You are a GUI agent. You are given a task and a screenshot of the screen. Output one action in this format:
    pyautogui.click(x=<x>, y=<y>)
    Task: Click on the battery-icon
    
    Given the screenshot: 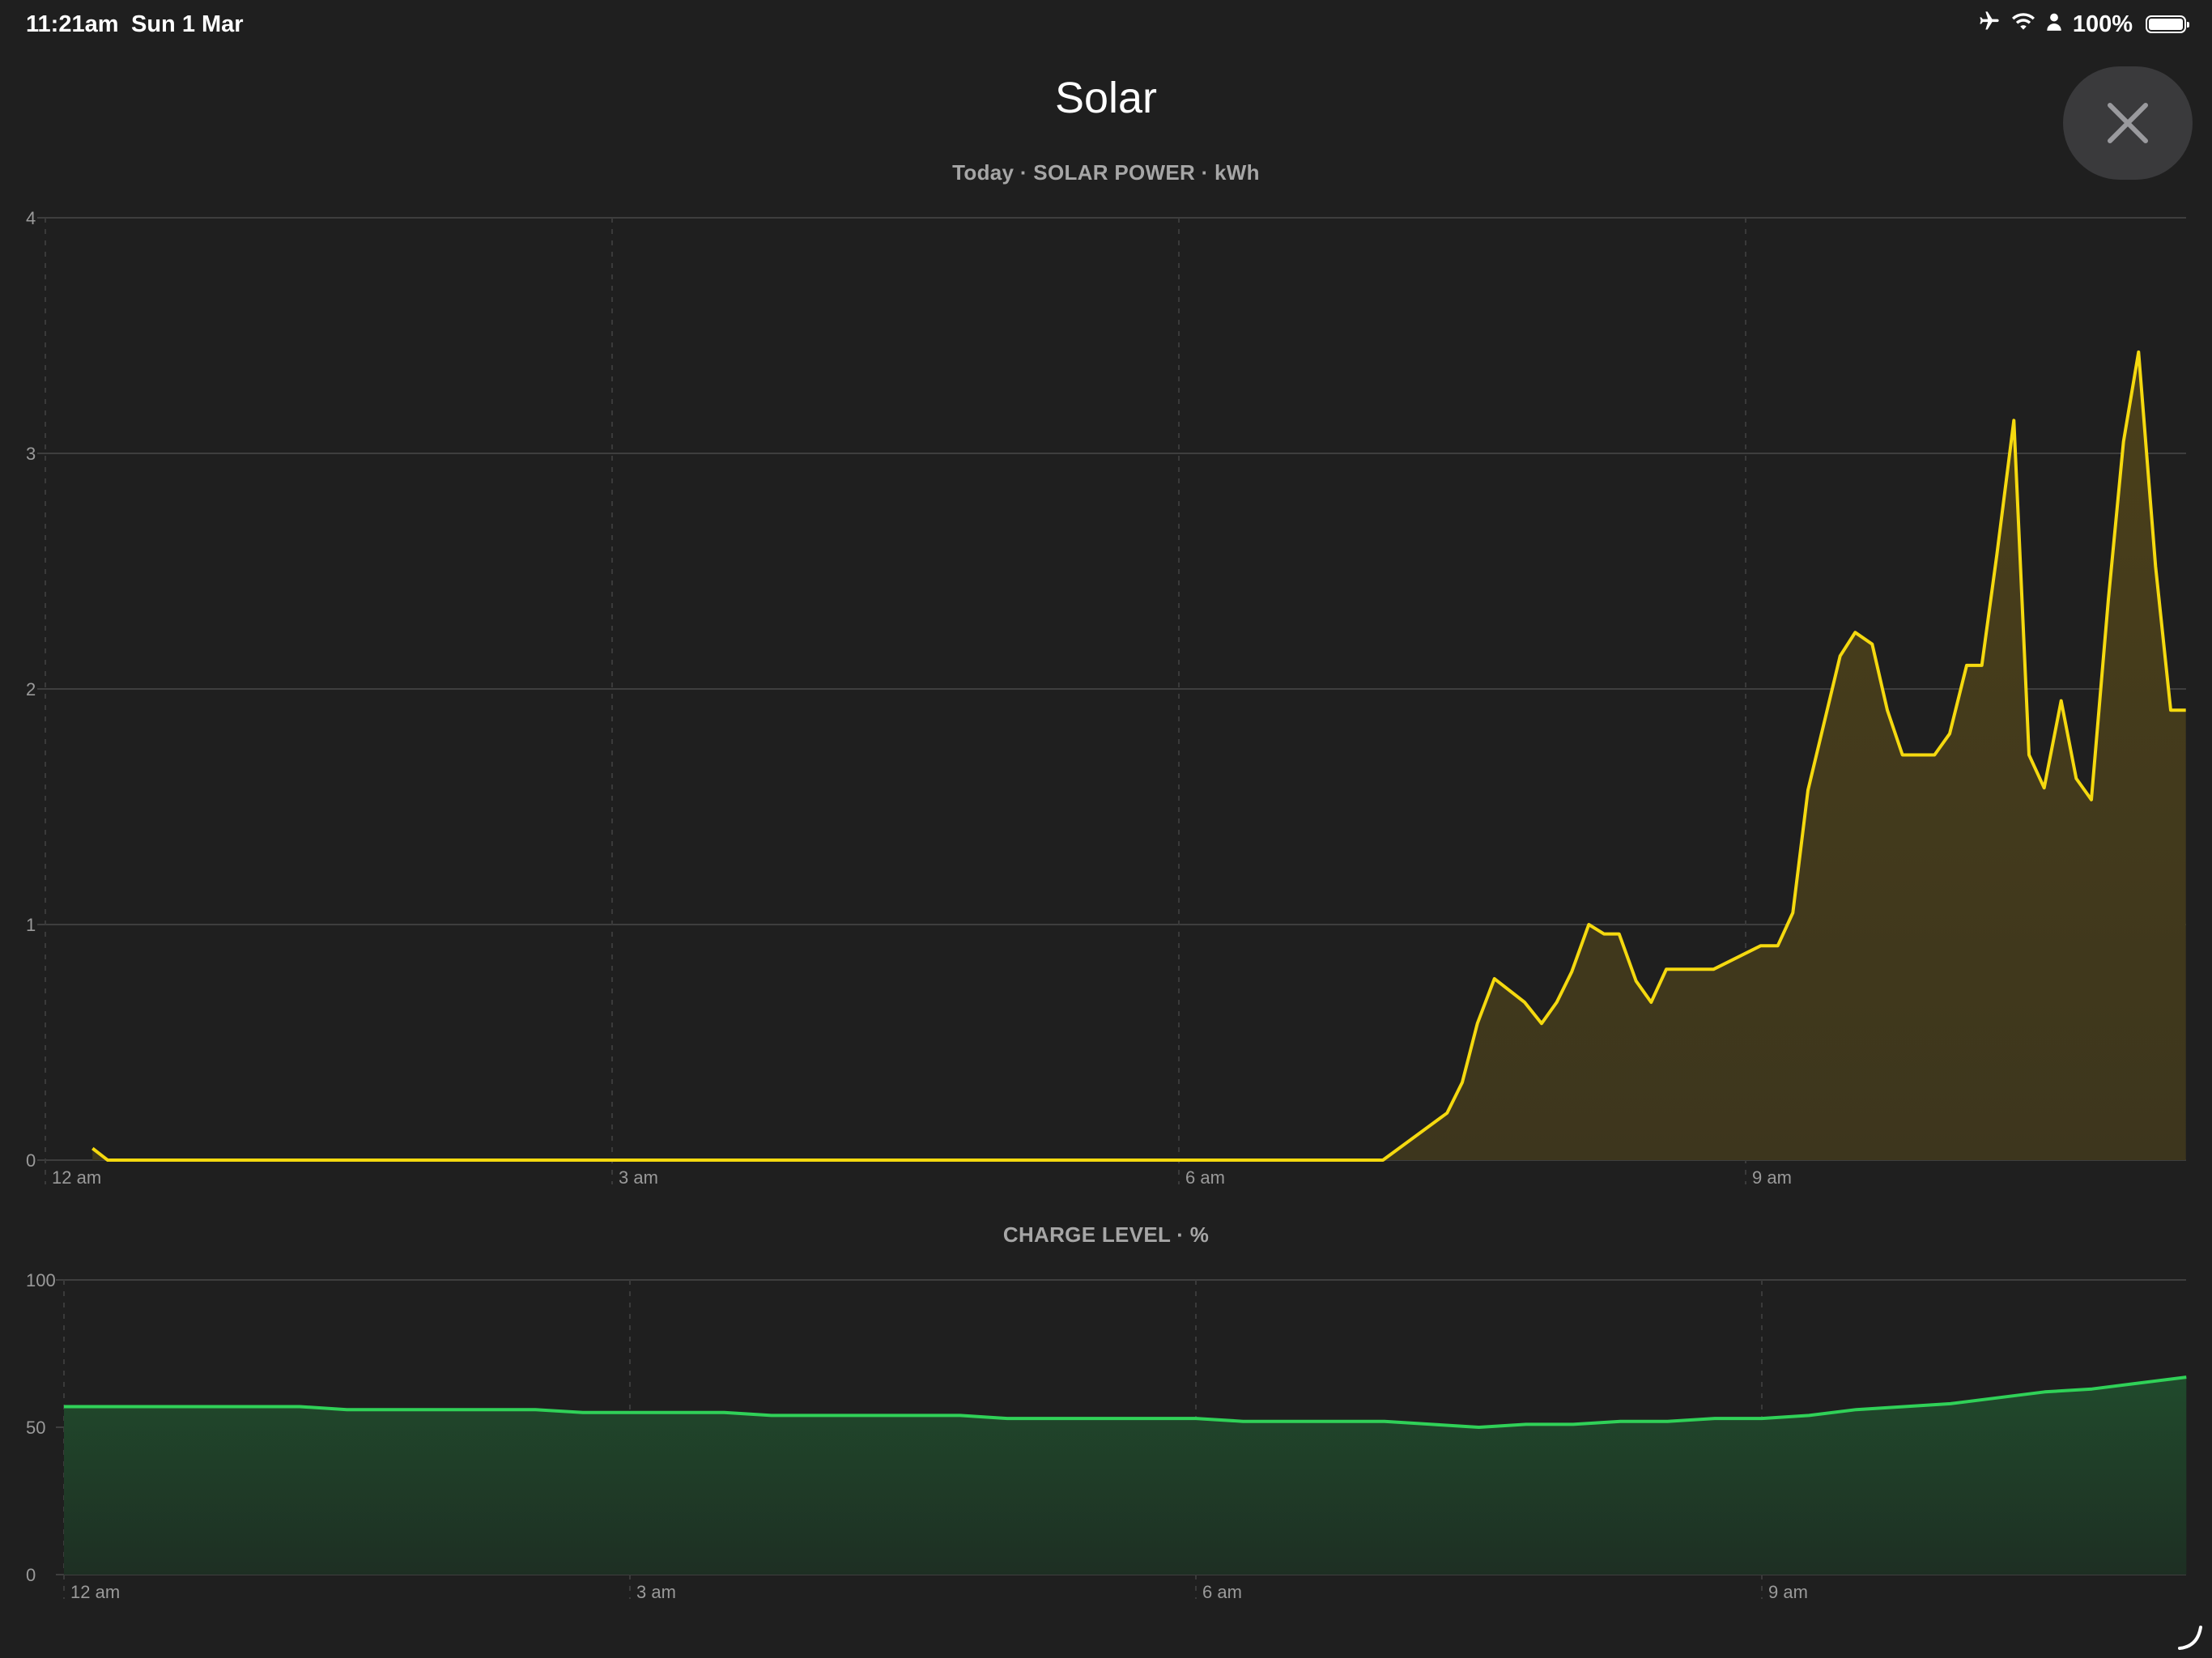 What is the action you would take?
    pyautogui.click(x=2167, y=24)
    